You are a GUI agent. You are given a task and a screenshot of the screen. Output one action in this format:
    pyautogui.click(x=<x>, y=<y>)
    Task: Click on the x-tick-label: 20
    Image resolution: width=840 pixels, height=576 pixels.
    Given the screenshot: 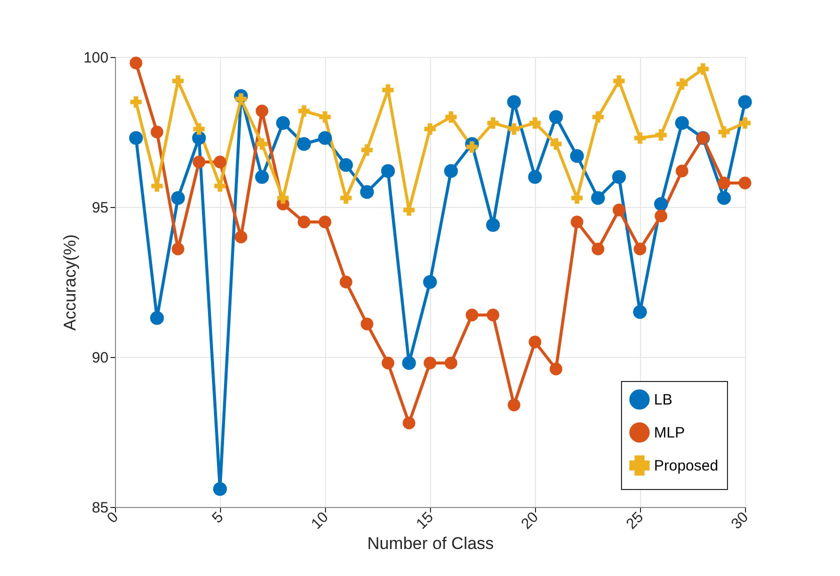 What is the action you would take?
    pyautogui.click(x=530, y=520)
    